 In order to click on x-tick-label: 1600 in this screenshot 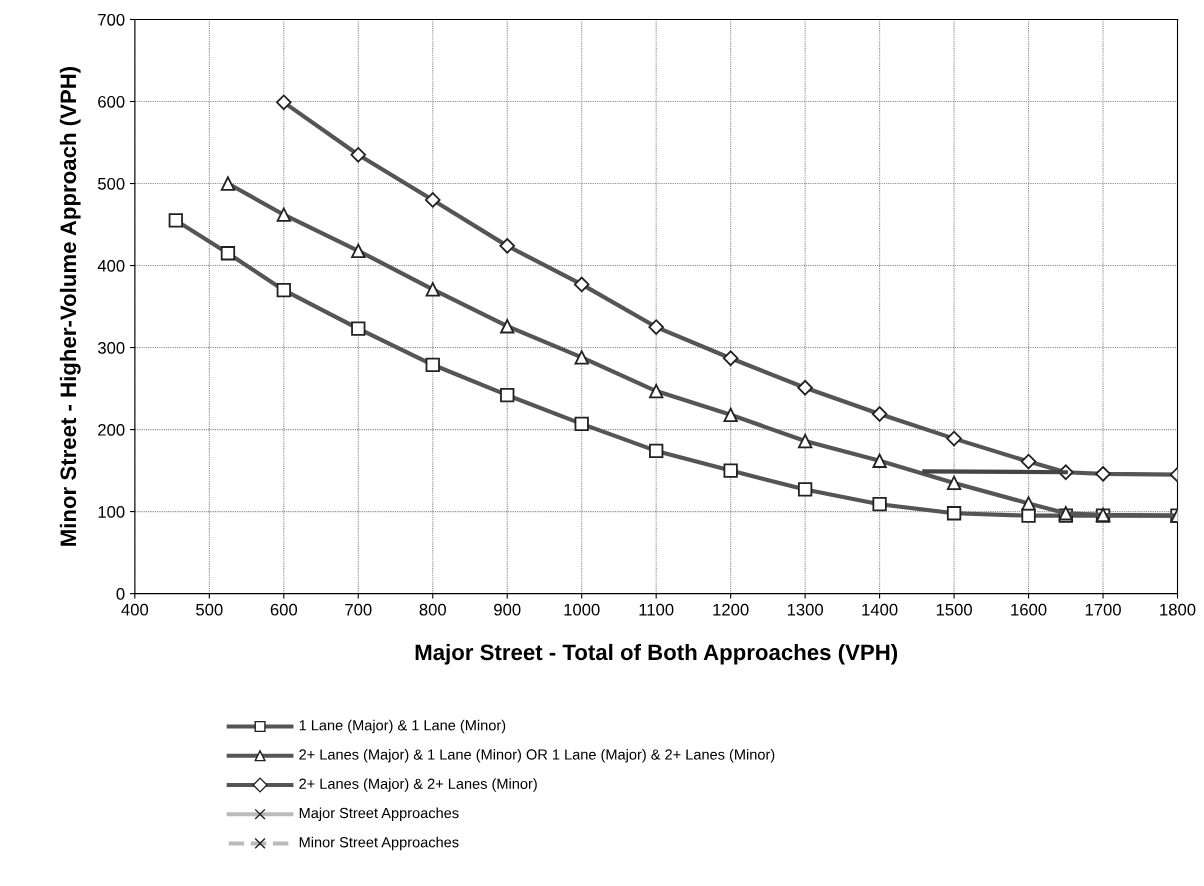, I will do `click(1029, 609)`.